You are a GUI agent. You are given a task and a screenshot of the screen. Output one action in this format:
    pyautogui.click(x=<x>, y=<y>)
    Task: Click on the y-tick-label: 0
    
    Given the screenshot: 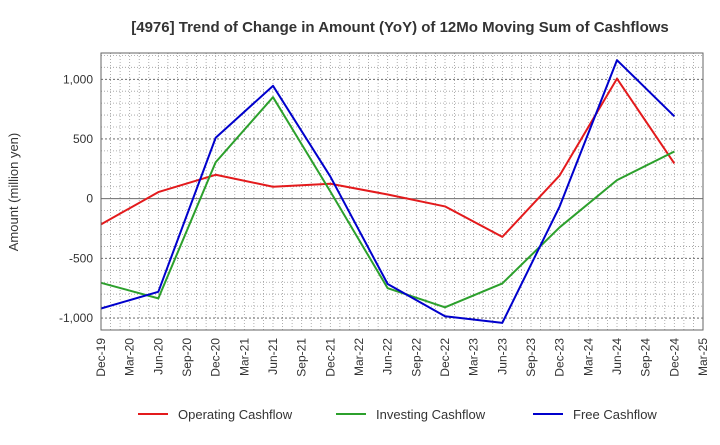 What is the action you would take?
    pyautogui.click(x=89, y=199)
    